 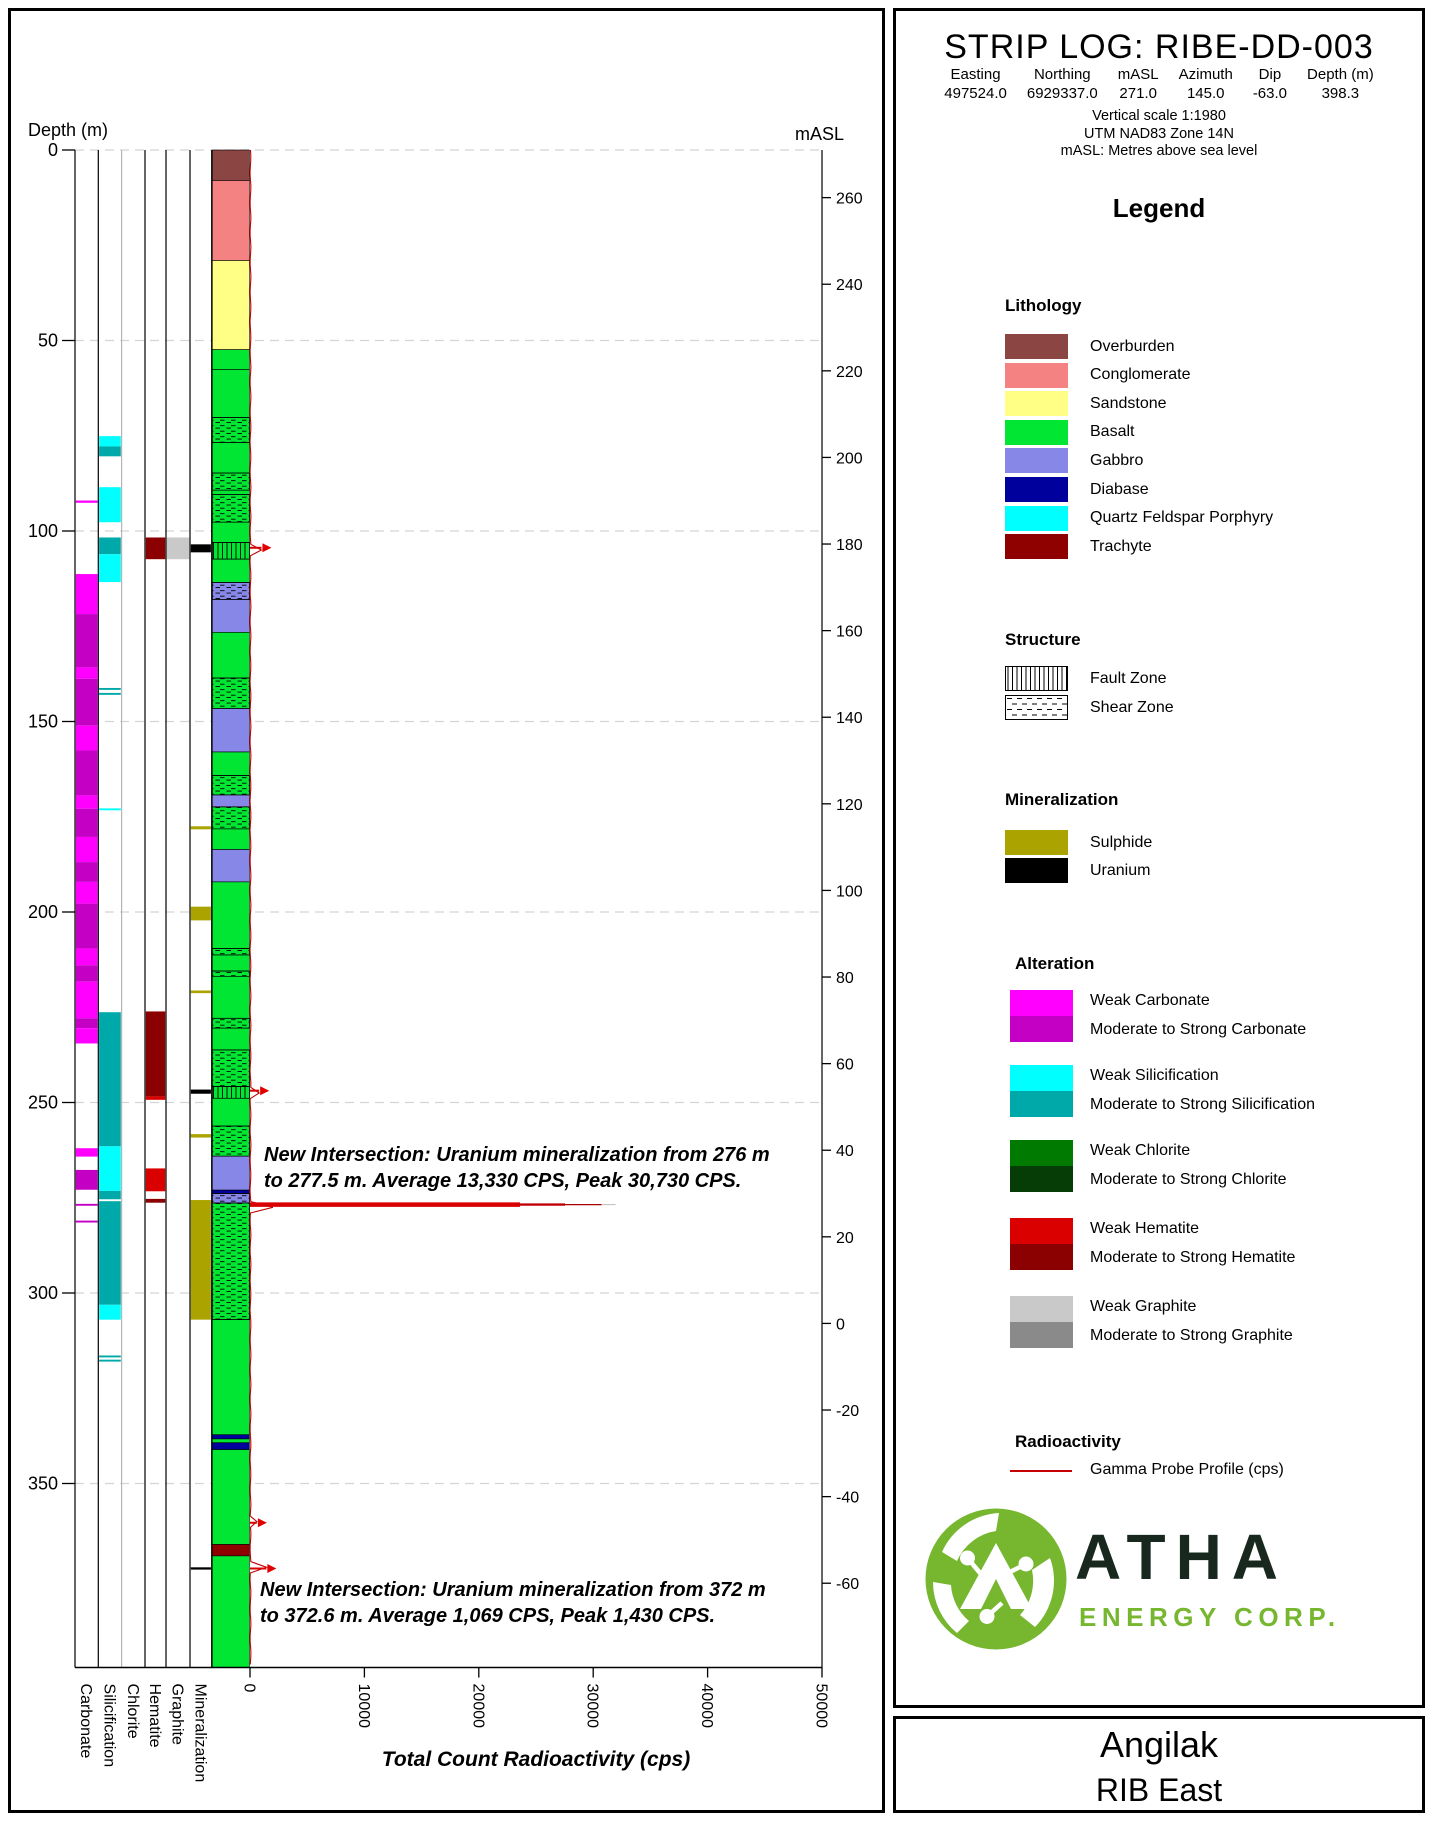 I want to click on field-label: mASL, so click(x=1138, y=74).